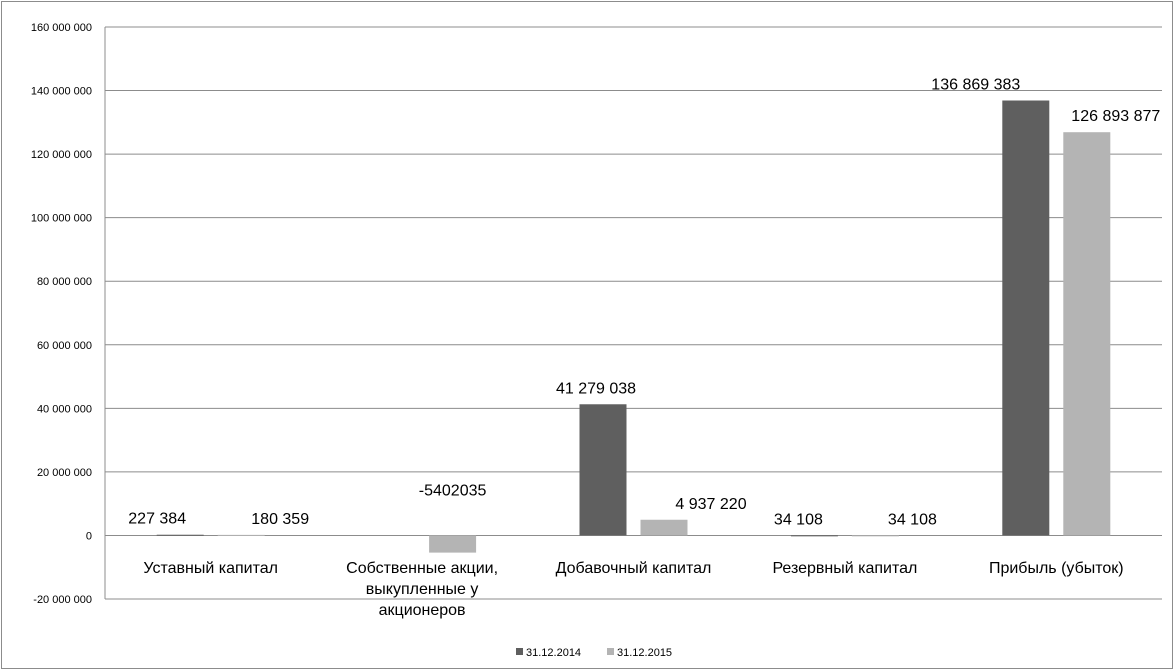 The height and width of the screenshot is (671, 1176). I want to click on y-tick-label: 160 000 000, so click(61, 28).